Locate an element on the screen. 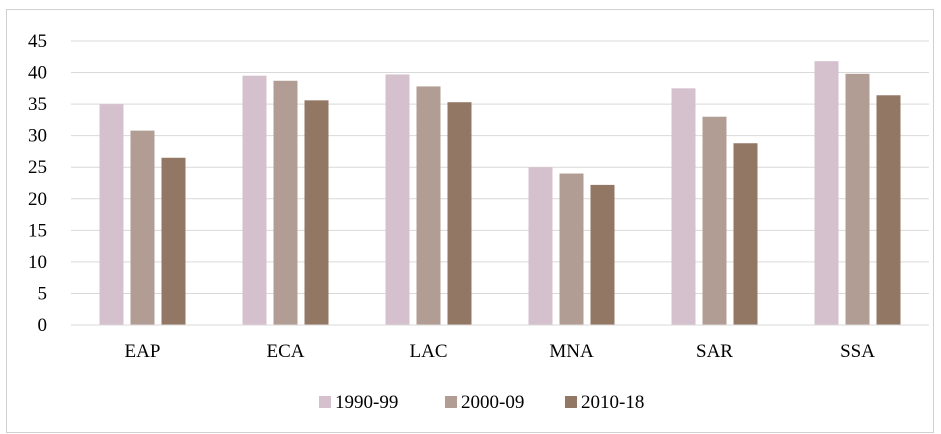 The height and width of the screenshot is (434, 941). legend-label: 2010-18 is located at coordinates (612, 402).